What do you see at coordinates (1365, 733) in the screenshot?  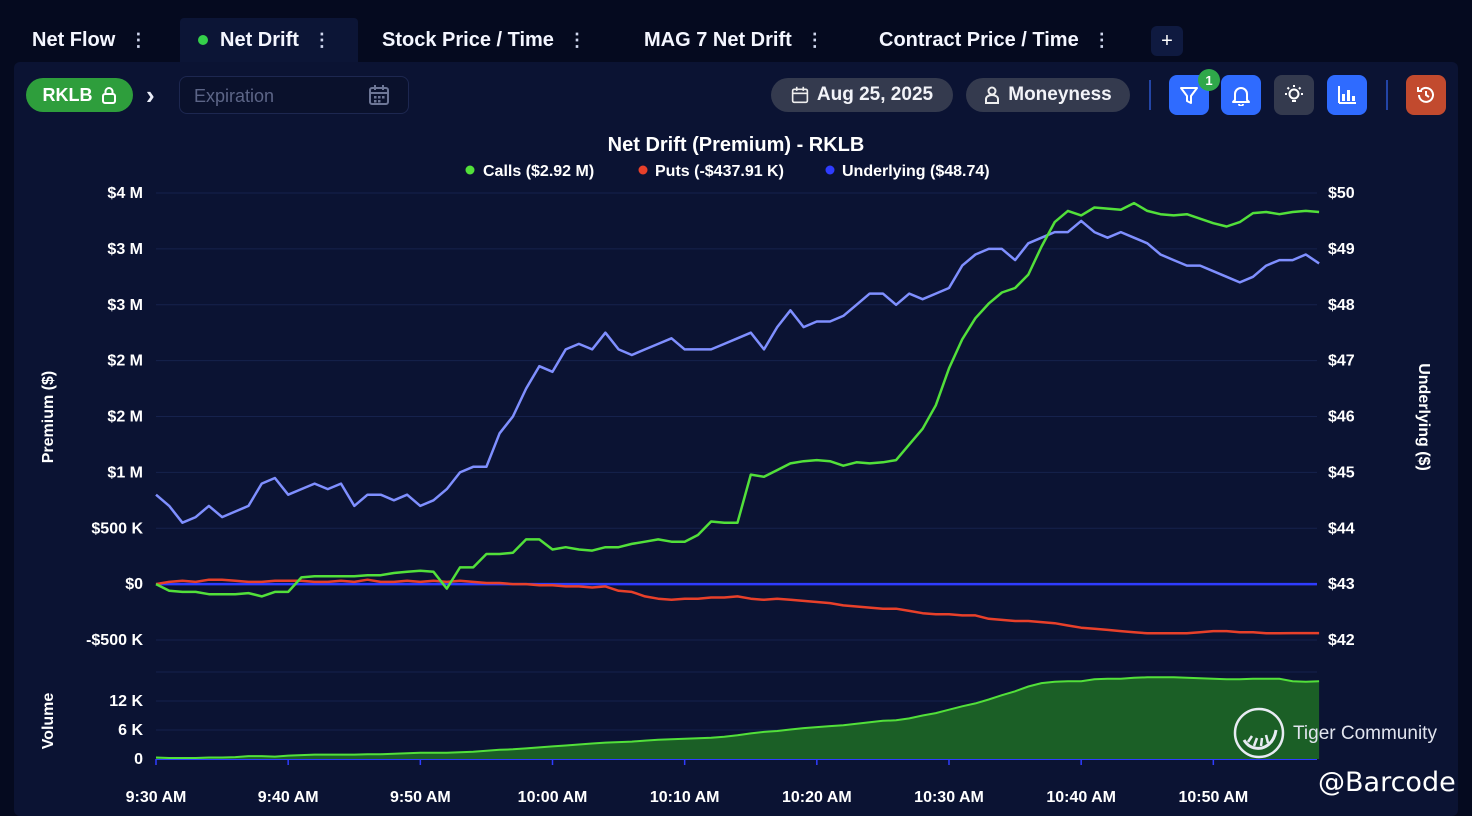 I see `watermark-text: Tiger Community` at bounding box center [1365, 733].